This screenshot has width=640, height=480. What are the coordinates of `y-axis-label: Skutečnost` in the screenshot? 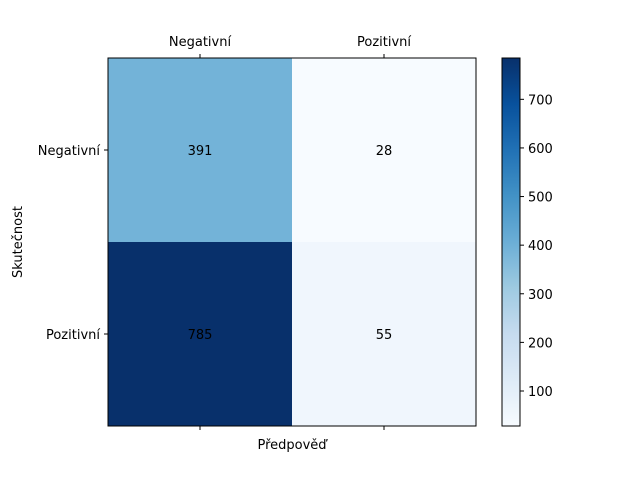 It's located at (18, 242).